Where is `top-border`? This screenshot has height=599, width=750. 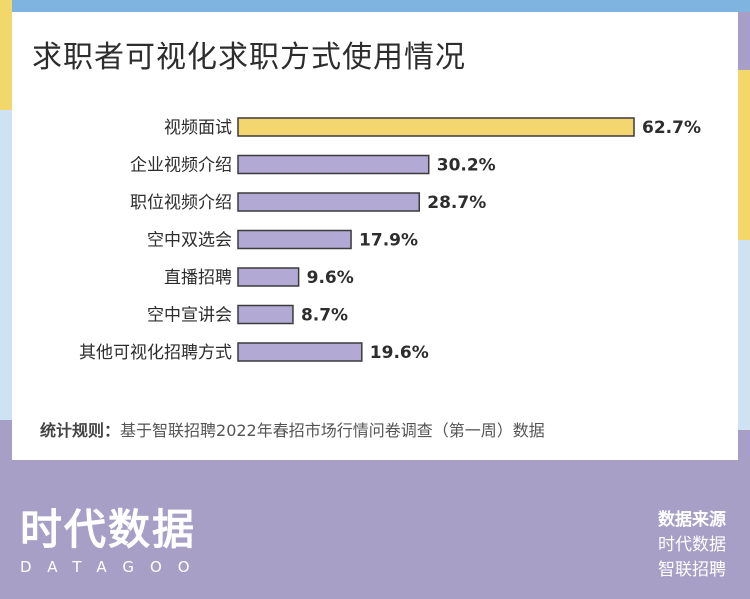
top-border is located at coordinates (375, 6).